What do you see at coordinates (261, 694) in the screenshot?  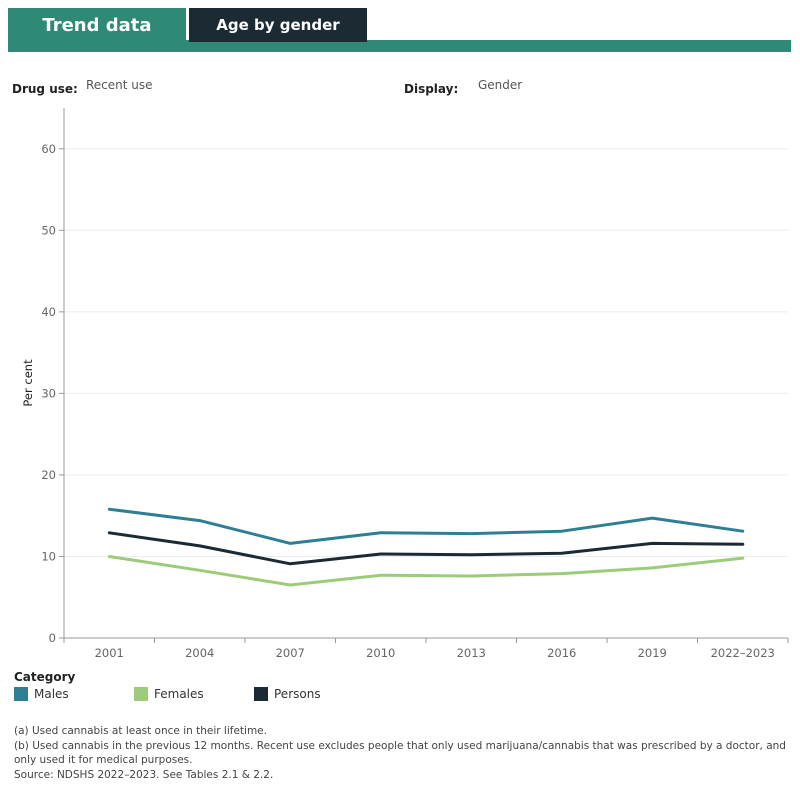 I see `legend-swatch-persons` at bounding box center [261, 694].